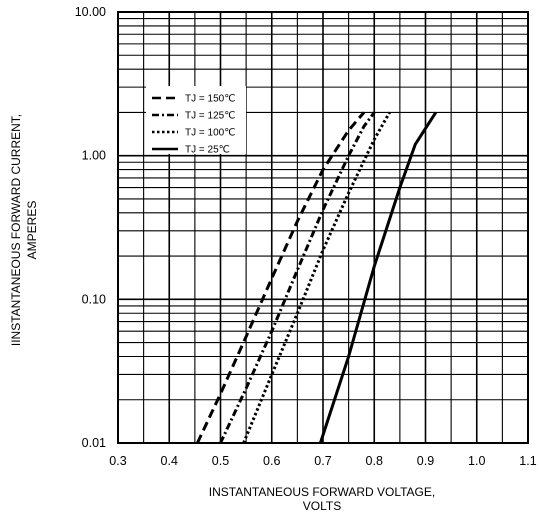  Describe the element at coordinates (210, 133) in the screenshot. I see `legend-entry: TJ = 100℃` at that location.